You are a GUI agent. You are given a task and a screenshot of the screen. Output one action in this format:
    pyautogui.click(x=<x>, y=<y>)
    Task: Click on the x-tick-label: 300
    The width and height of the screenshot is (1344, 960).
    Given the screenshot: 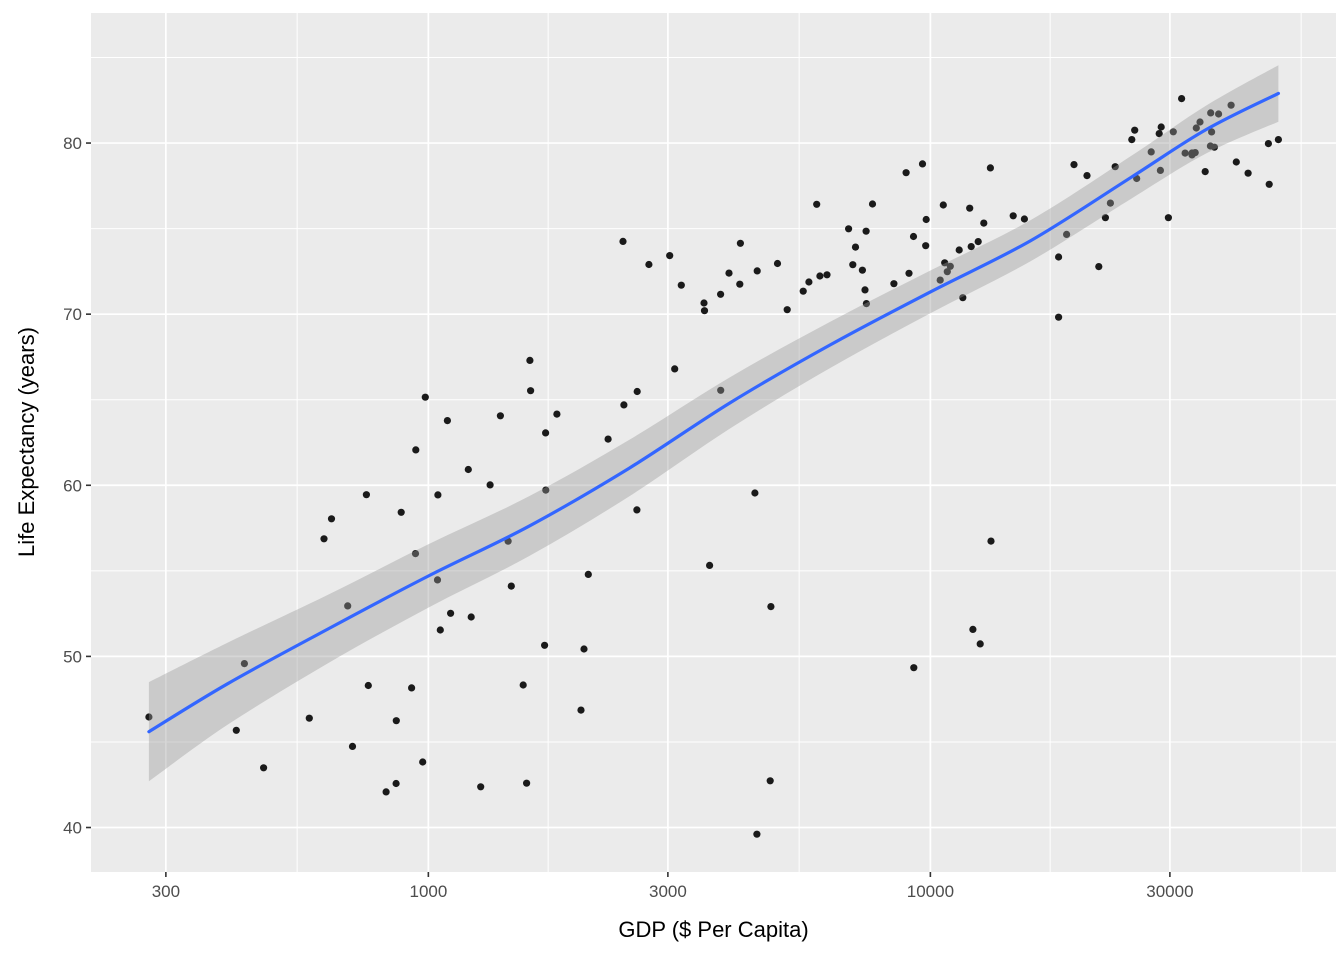 What is the action you would take?
    pyautogui.click(x=166, y=891)
    